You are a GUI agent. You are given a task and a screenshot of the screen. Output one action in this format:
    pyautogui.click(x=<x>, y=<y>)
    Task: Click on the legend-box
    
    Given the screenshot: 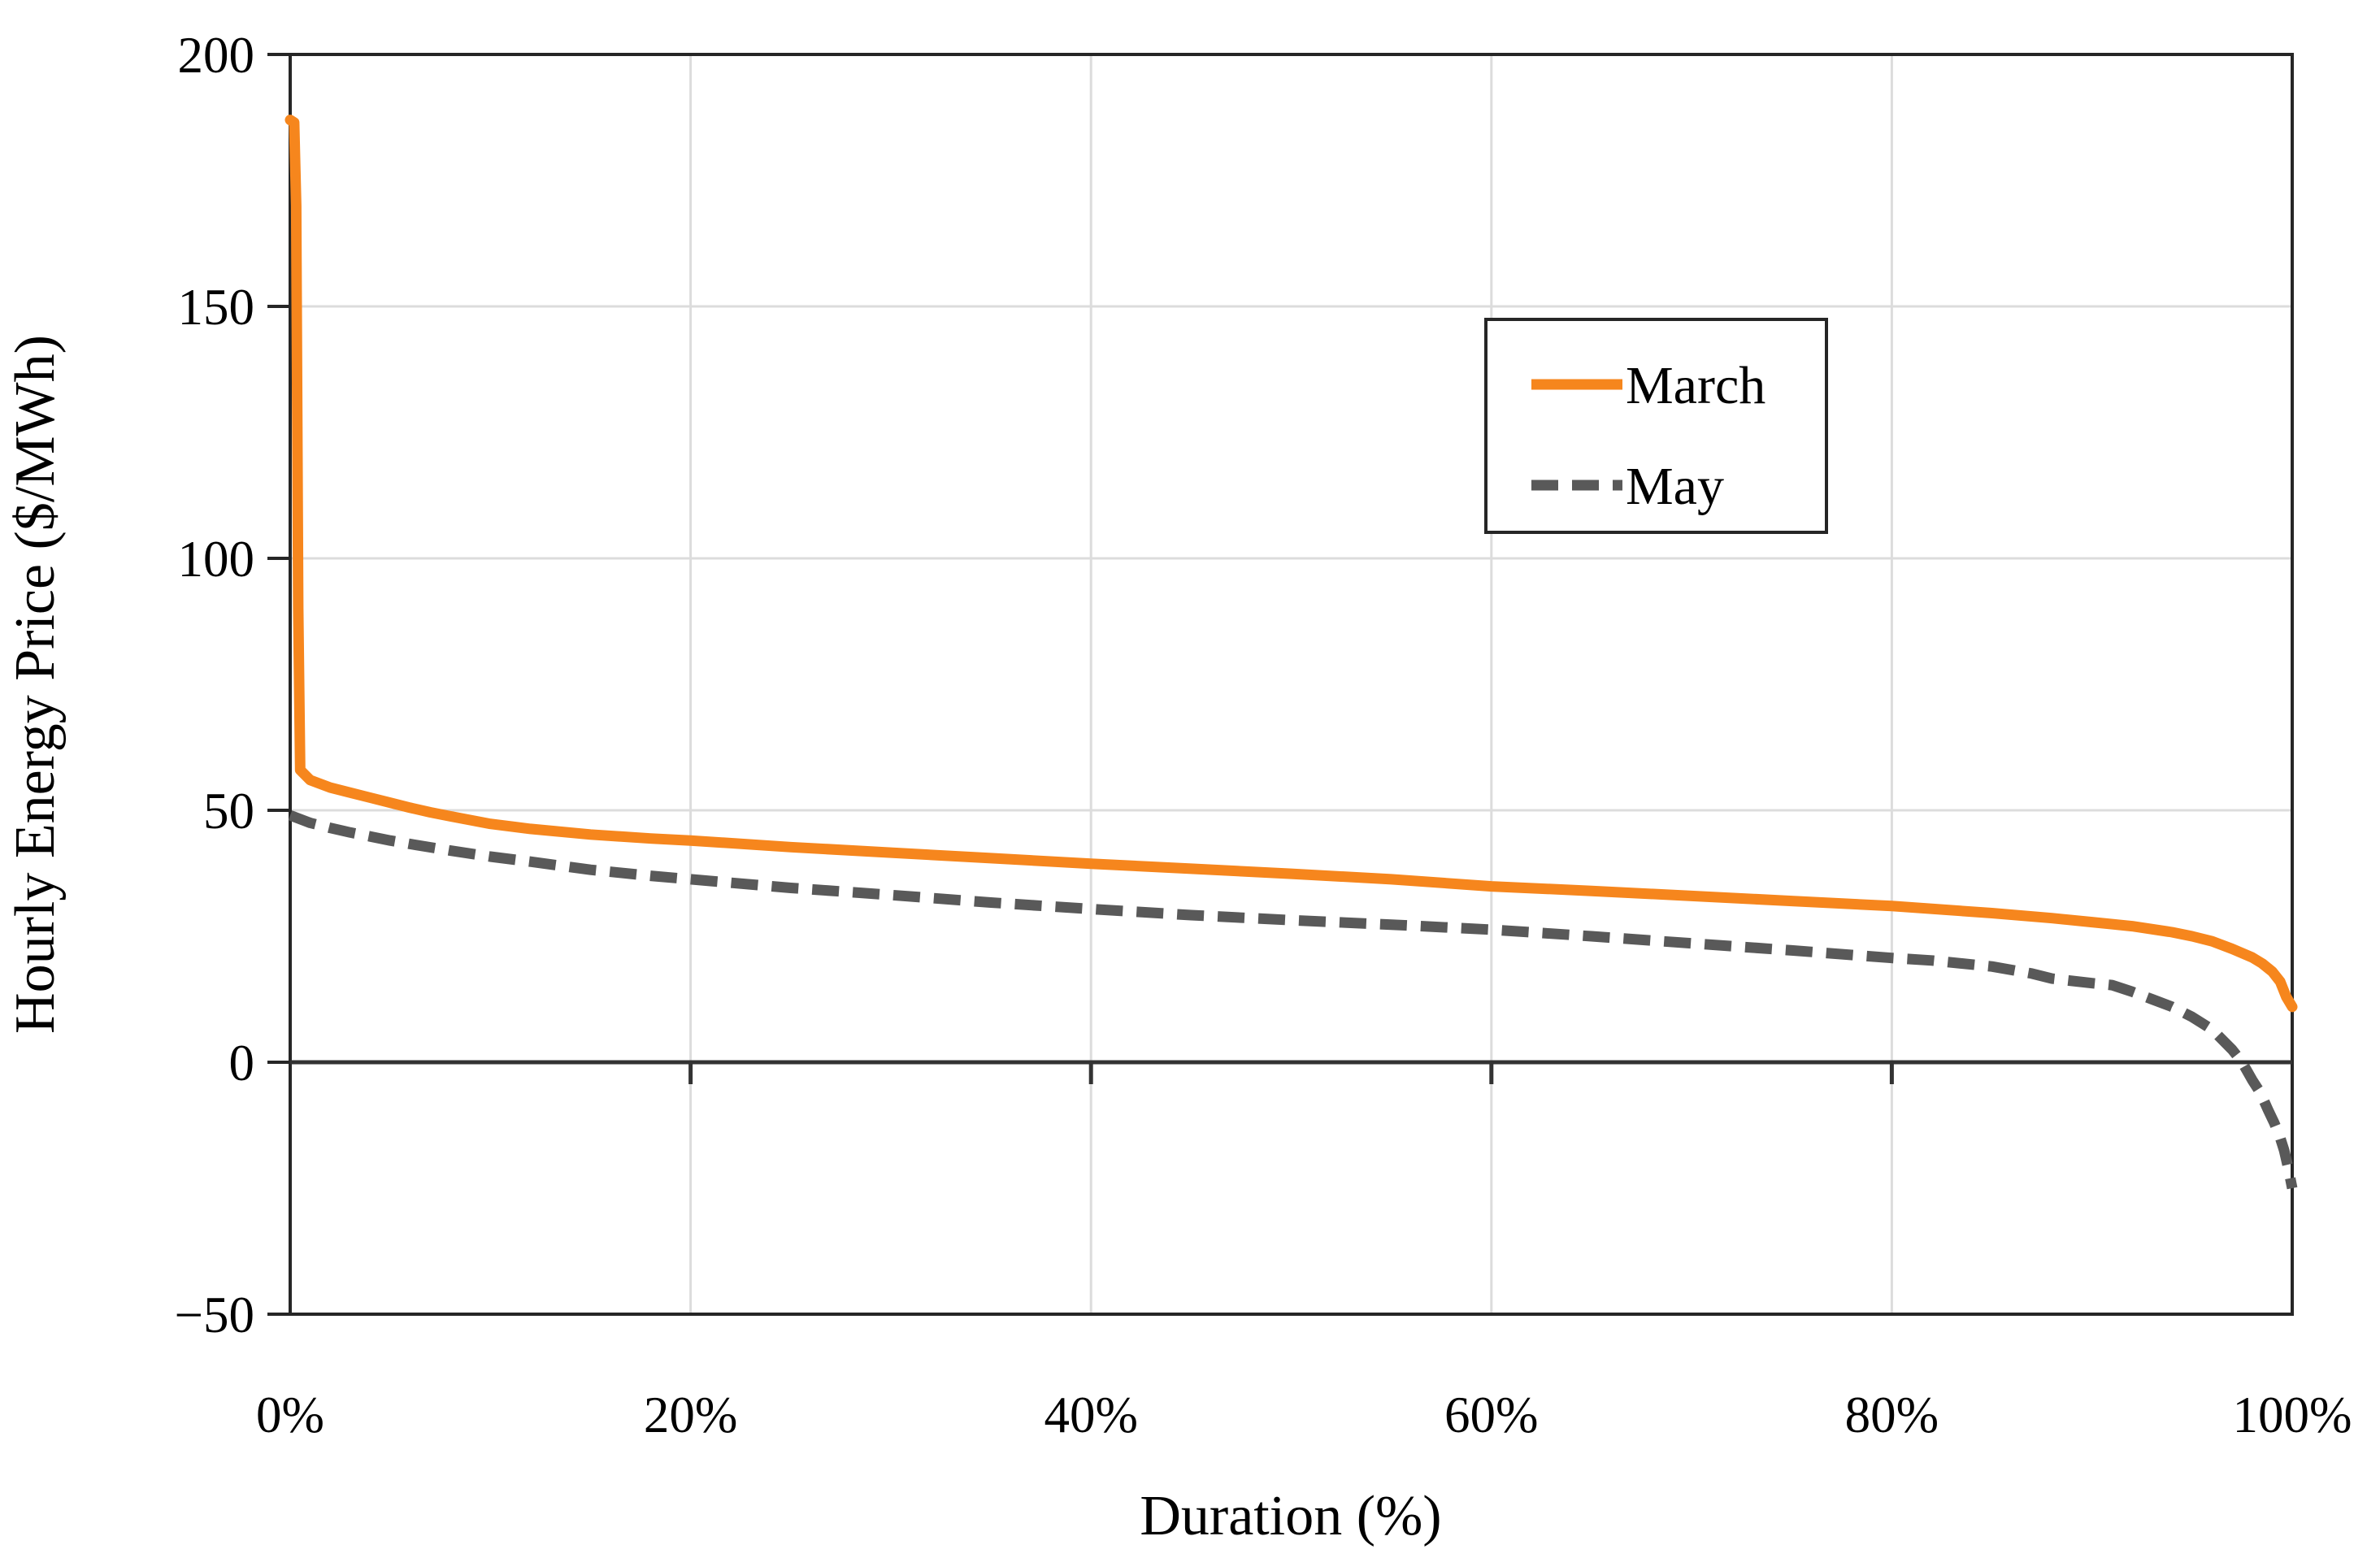 What is the action you would take?
    pyautogui.click(x=1656, y=426)
    